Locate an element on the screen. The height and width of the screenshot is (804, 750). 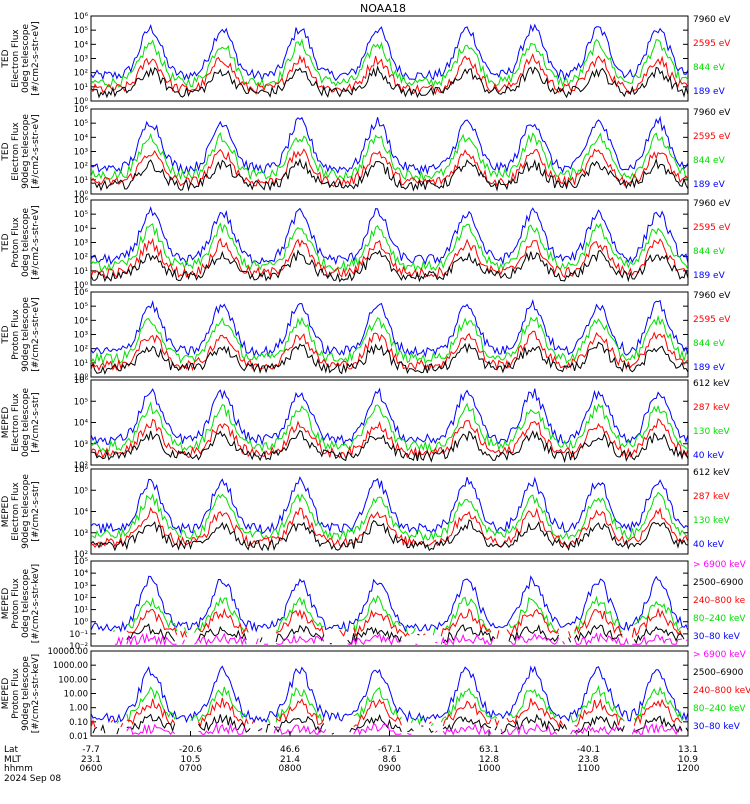
footer-mlt-value: 10.5 is located at coordinates (190, 760).